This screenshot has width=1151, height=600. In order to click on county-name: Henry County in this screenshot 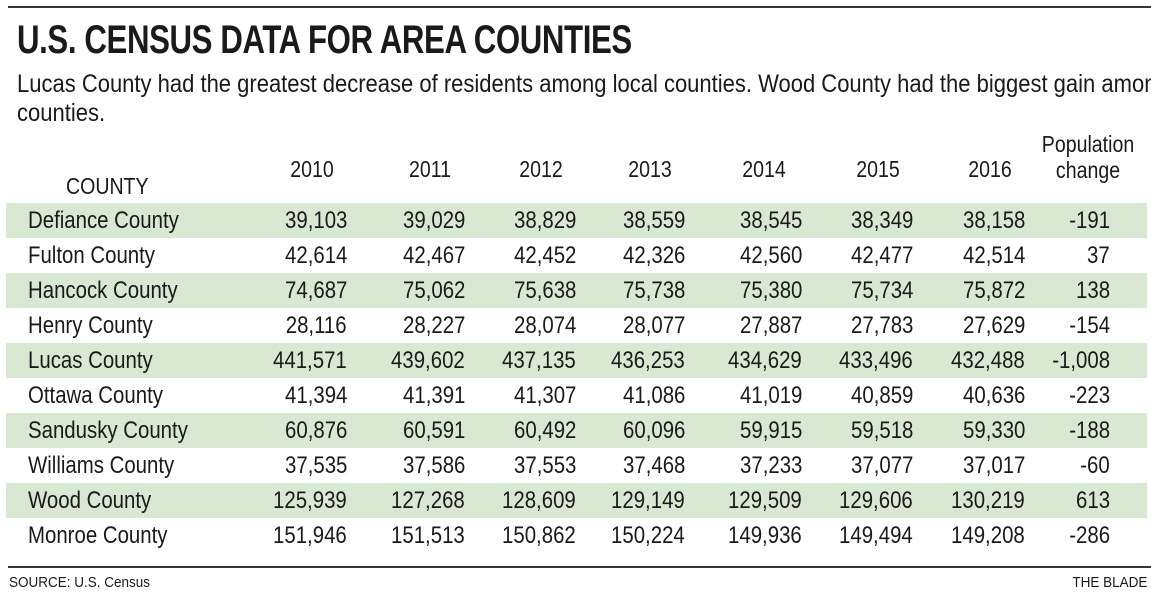, I will do `click(90, 325)`.